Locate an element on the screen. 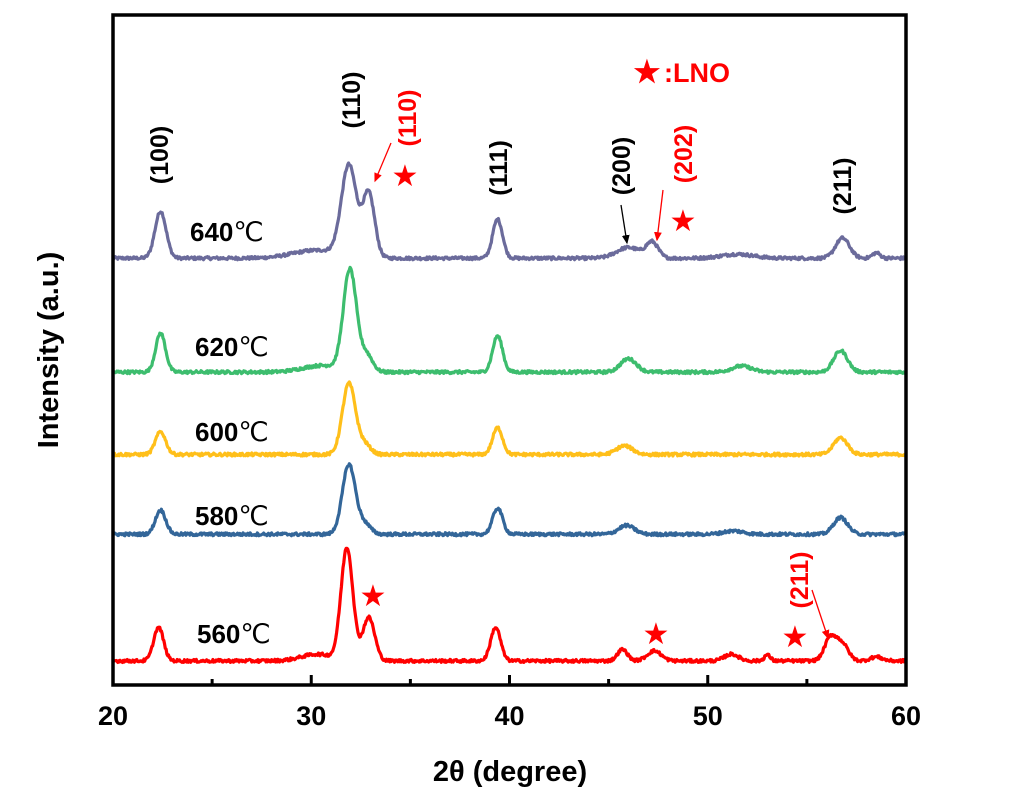 The height and width of the screenshot is (805, 1015). annotation-100: (100) is located at coordinates (160, 155).